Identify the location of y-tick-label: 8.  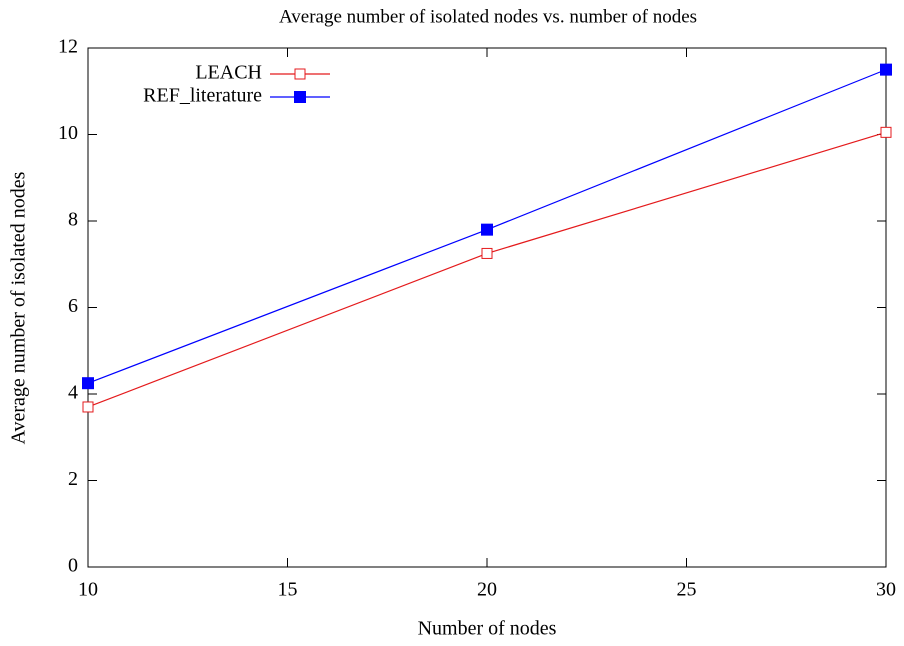
(73, 220).